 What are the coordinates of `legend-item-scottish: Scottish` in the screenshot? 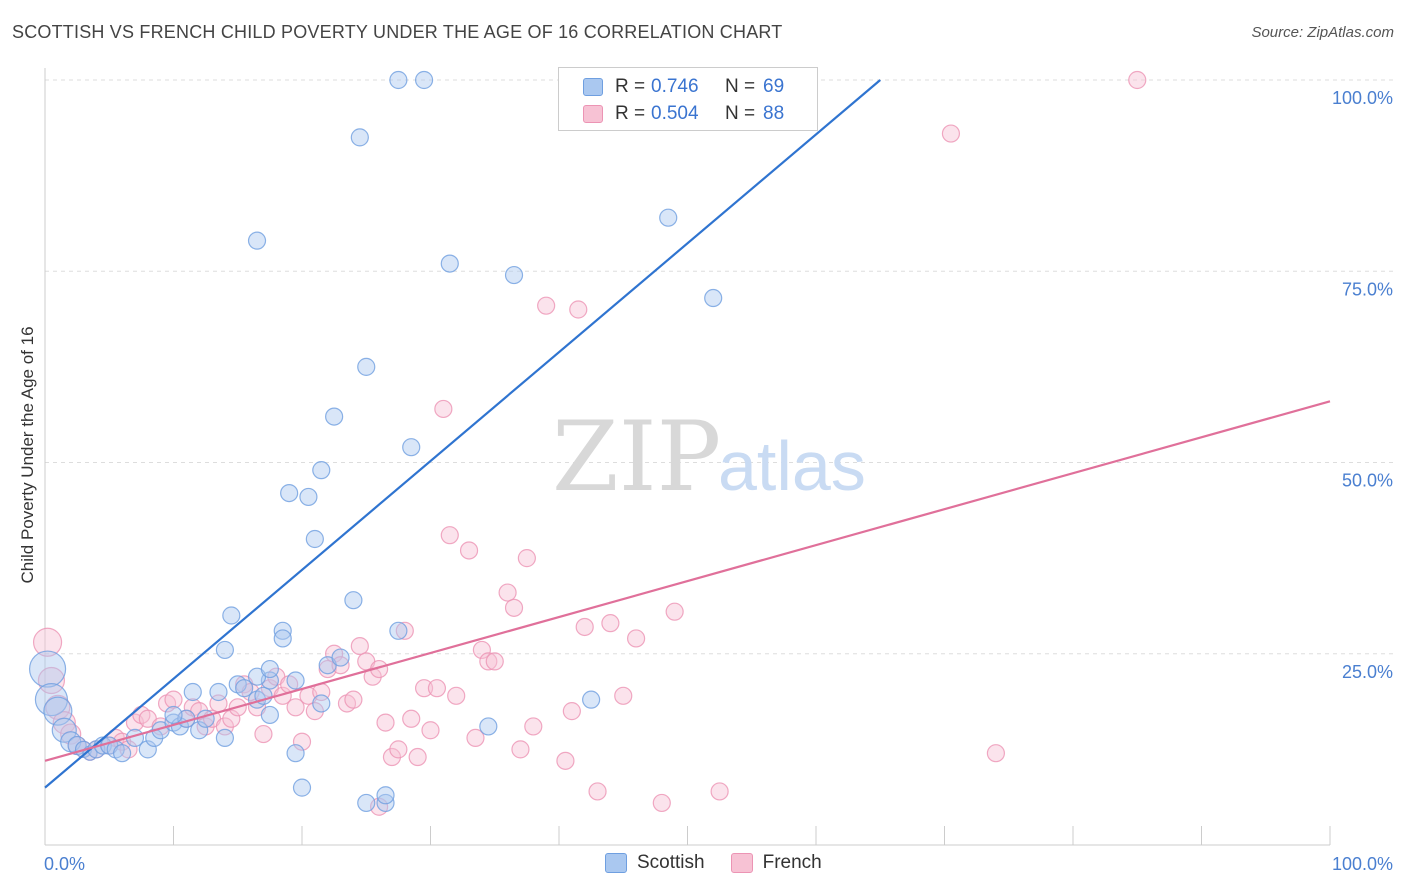 It's located at (655, 863).